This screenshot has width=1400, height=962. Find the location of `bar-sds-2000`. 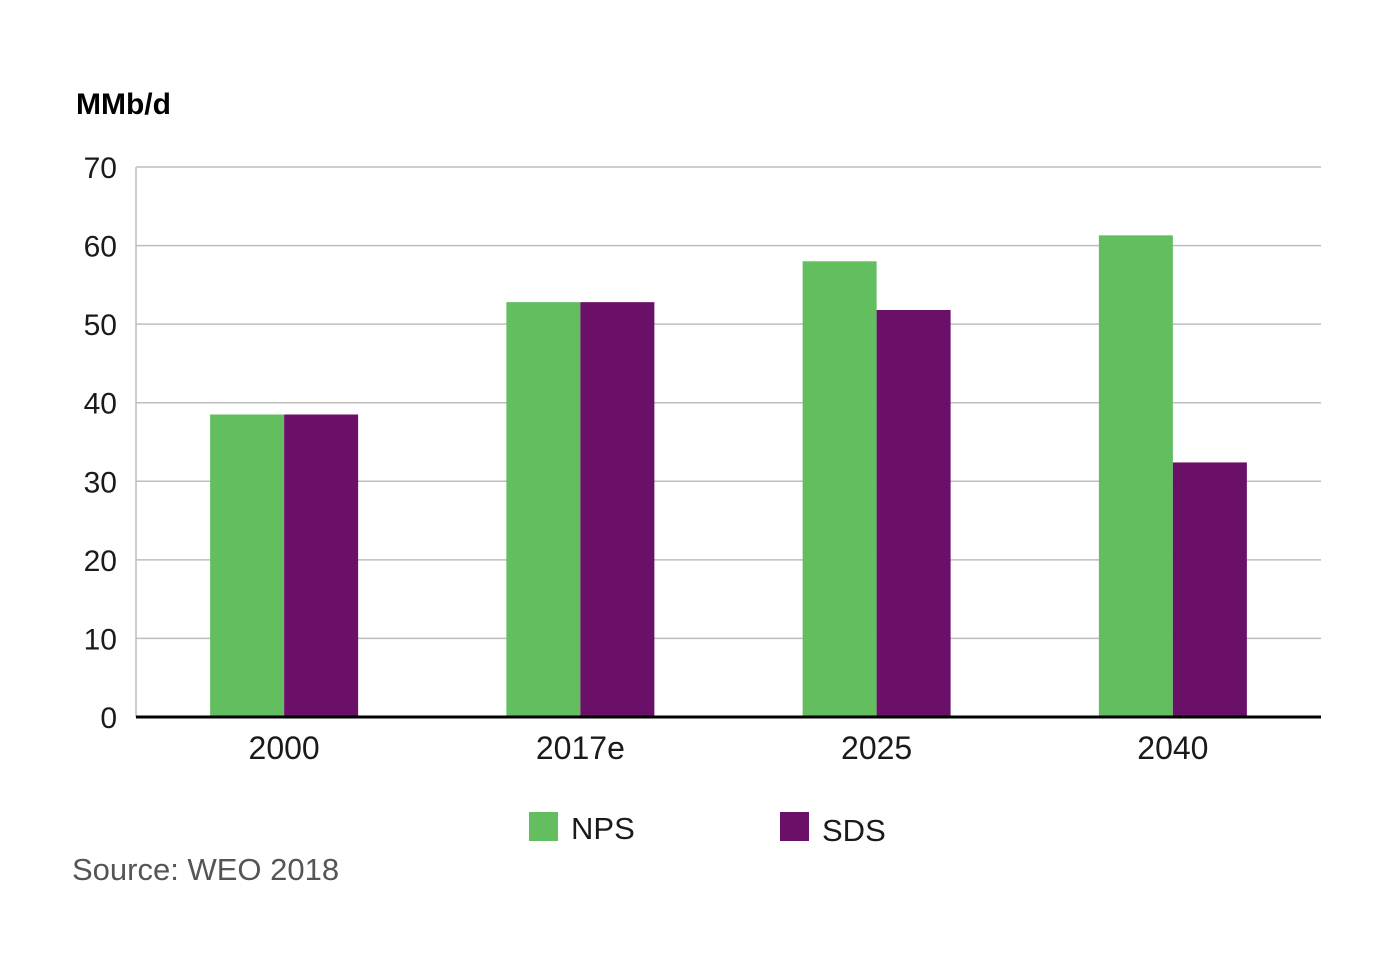

bar-sds-2000 is located at coordinates (321, 565).